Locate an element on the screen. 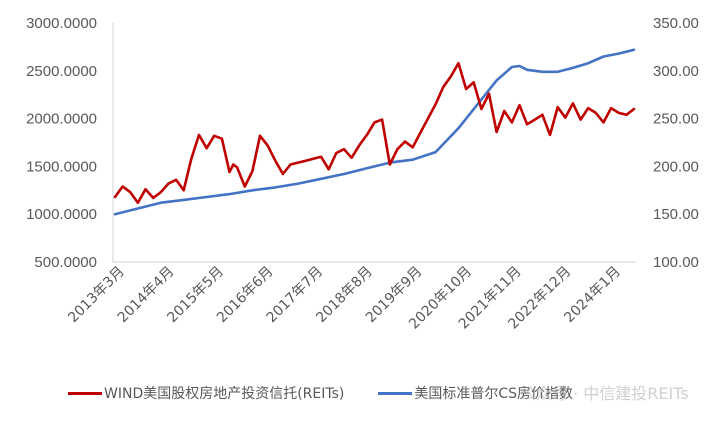 This screenshot has height=424, width=724. left-y-tick-label: 2000.0000 is located at coordinates (61, 119).